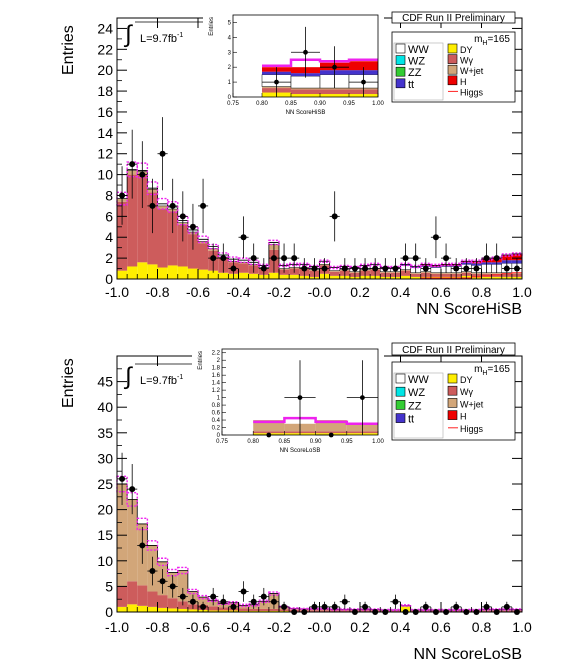 The width and height of the screenshot is (567, 667). Describe the element at coordinates (320, 62) in the screenshot. I see `inset-uncertainty-band` at that location.